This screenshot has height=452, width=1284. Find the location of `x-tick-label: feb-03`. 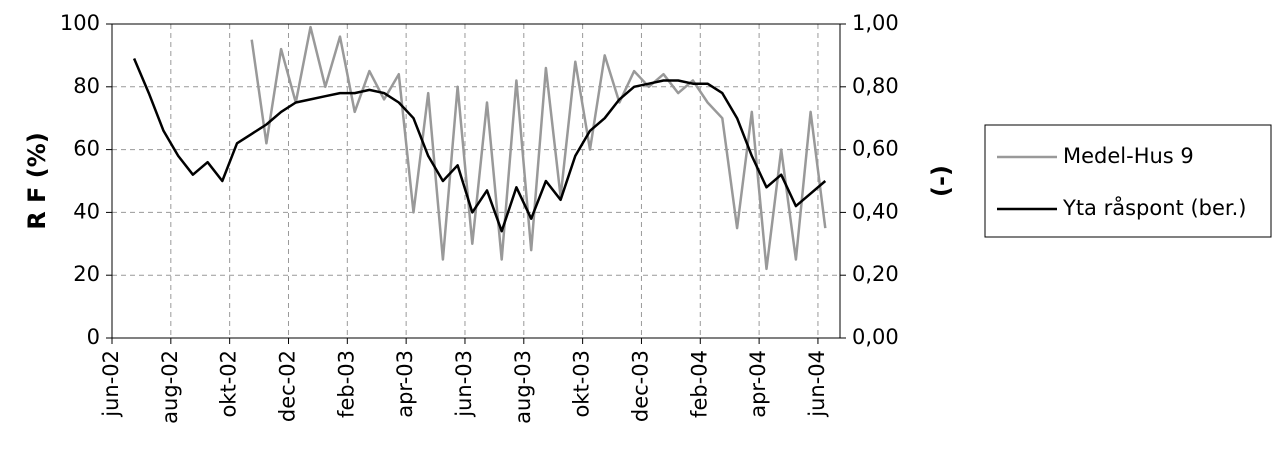

x-tick-label: feb-03 is located at coordinates (346, 384).